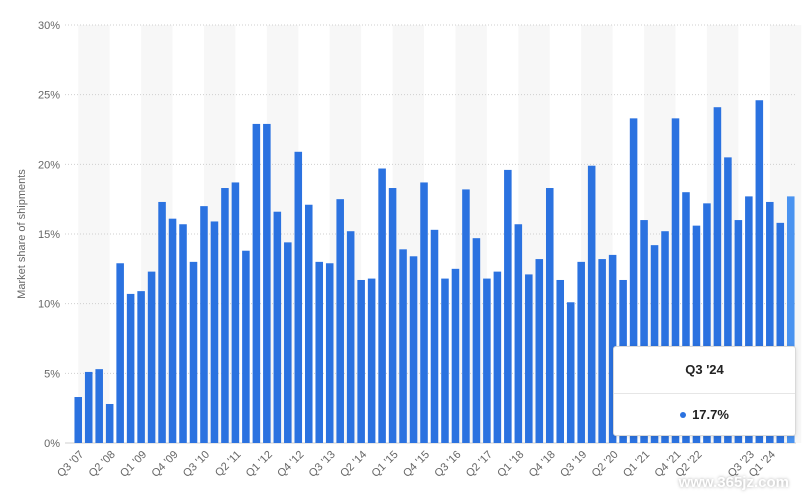  I want to click on data-tooltip: Q3 '24 17.7%, so click(704, 391).